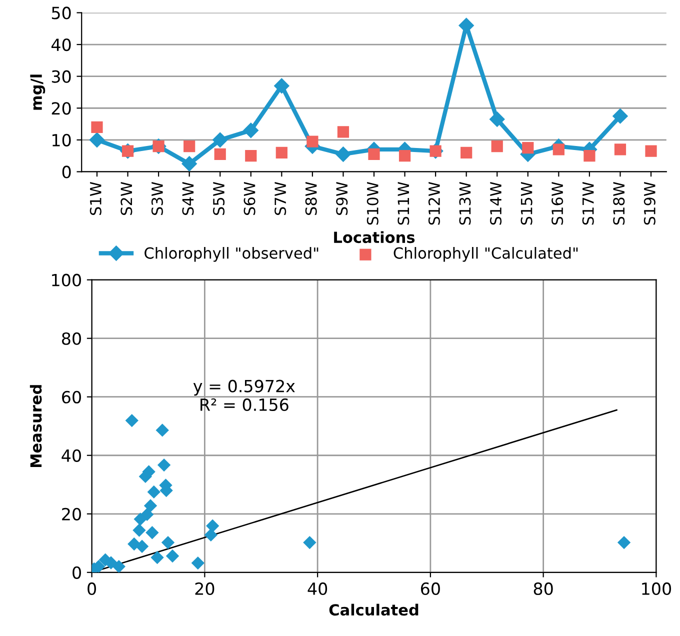  I want to click on x-tick-label: S15W, so click(526, 203).